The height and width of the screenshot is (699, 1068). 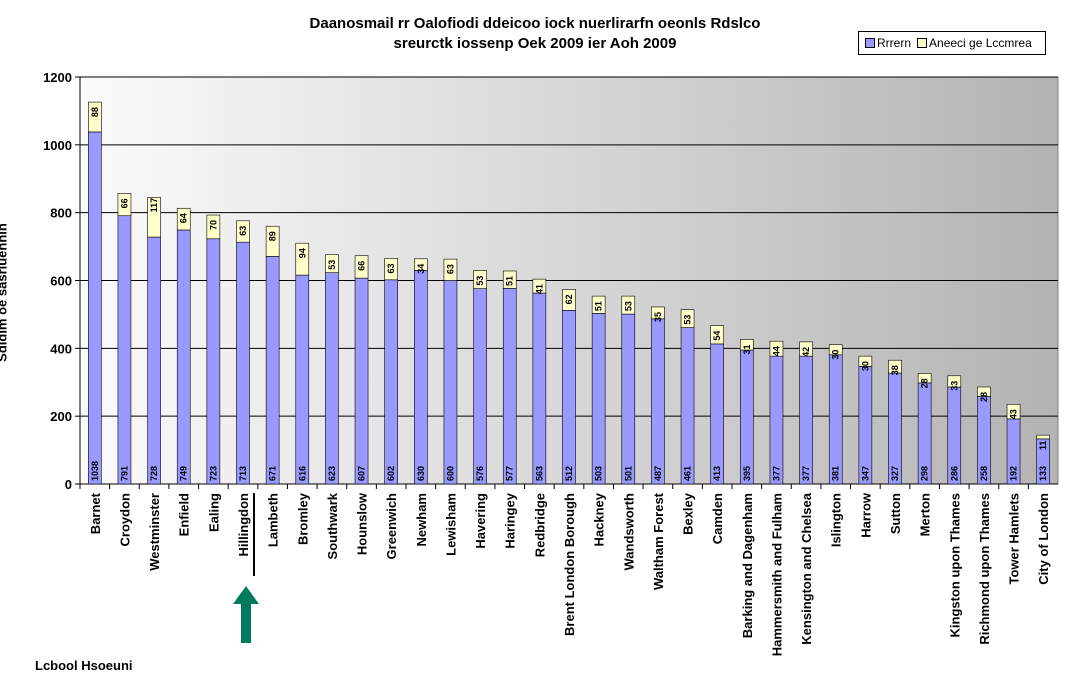 I want to click on data-label-series-1: 133, so click(x=1043, y=473).